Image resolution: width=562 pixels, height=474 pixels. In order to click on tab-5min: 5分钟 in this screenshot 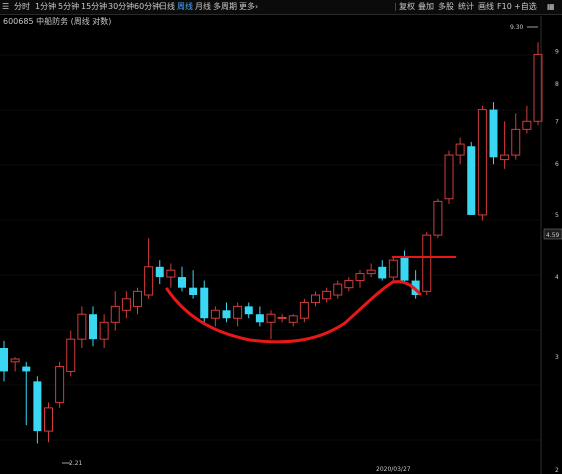, I will do `click(69, 6)`.